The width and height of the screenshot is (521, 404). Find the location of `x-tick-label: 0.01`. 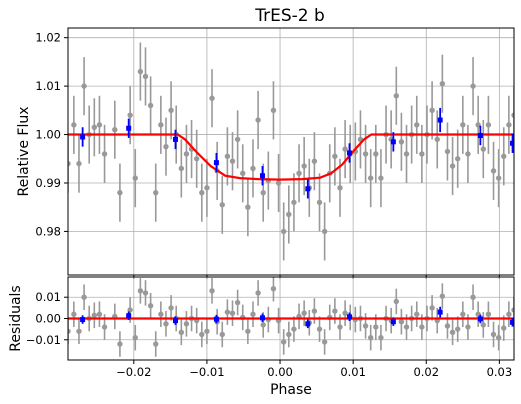

x-tick-label: 0.01 is located at coordinates (353, 372).